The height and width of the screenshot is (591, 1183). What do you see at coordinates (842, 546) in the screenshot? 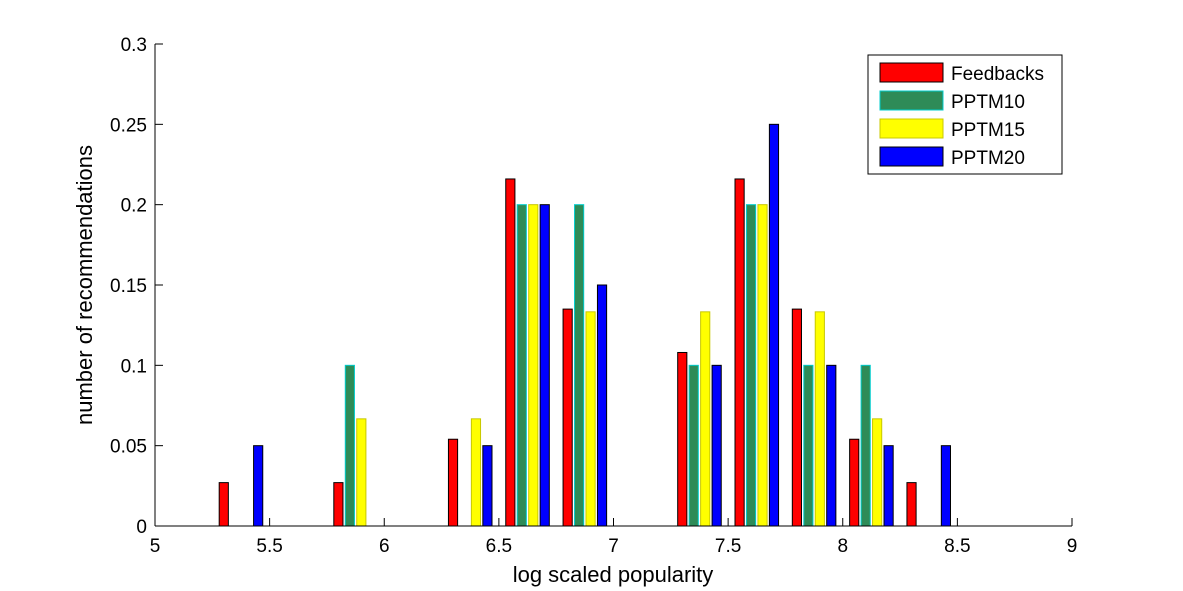
I see `x-tick-label: 8` at bounding box center [842, 546].